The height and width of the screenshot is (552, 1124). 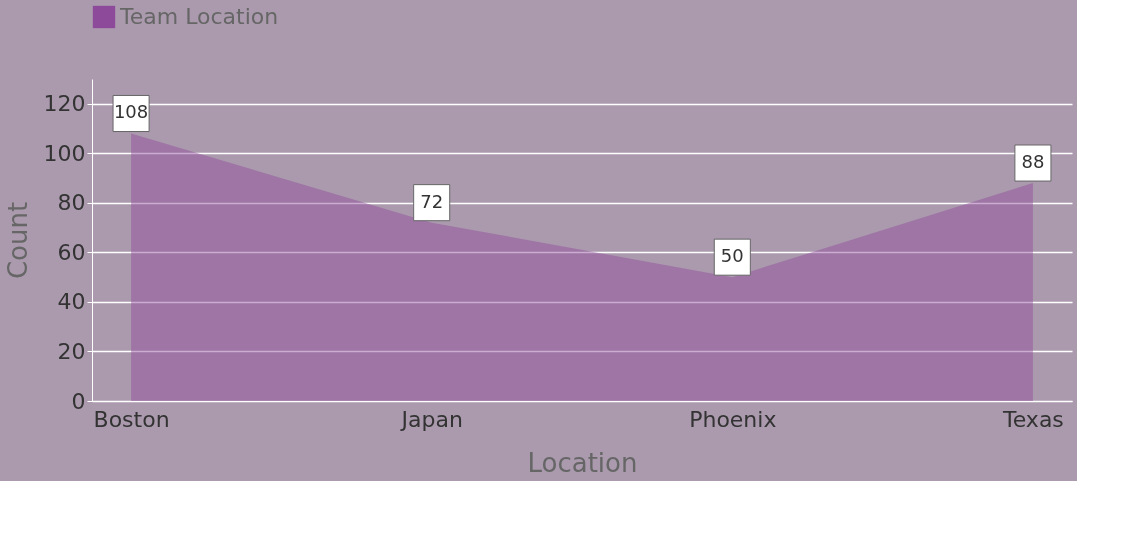 I want to click on data-label: 50, so click(x=732, y=256).